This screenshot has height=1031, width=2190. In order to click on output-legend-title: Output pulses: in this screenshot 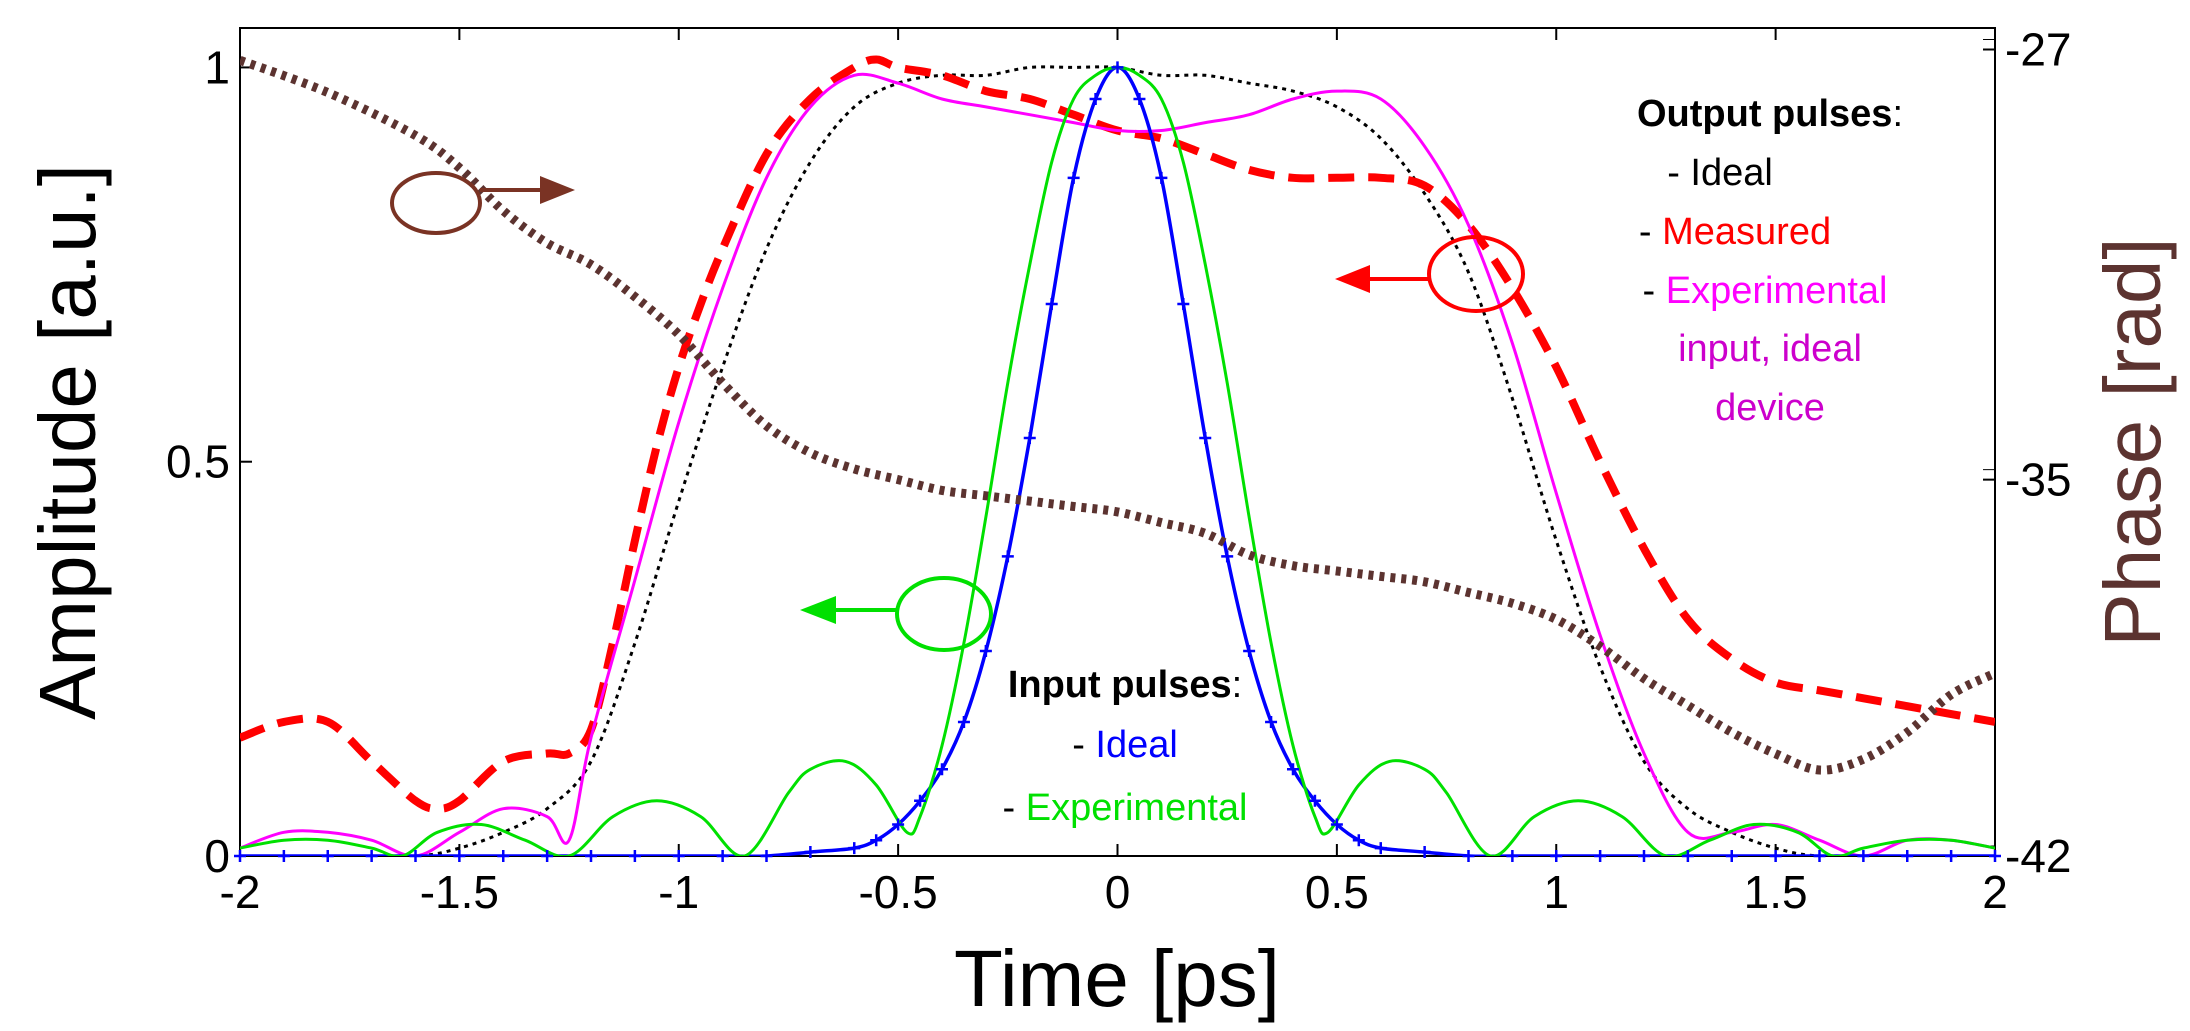, I will do `click(1770, 114)`.